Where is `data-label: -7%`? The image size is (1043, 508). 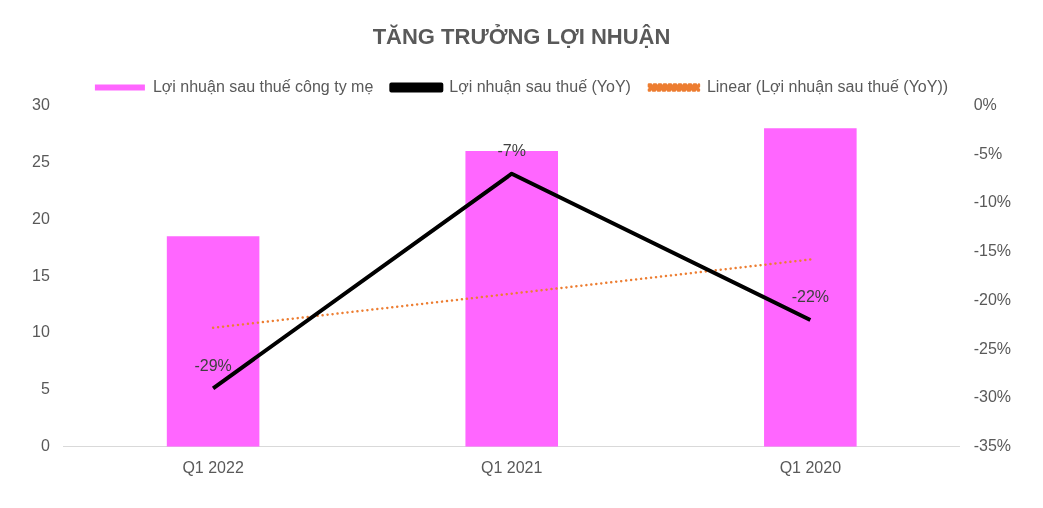
data-label: -7% is located at coordinates (511, 151).